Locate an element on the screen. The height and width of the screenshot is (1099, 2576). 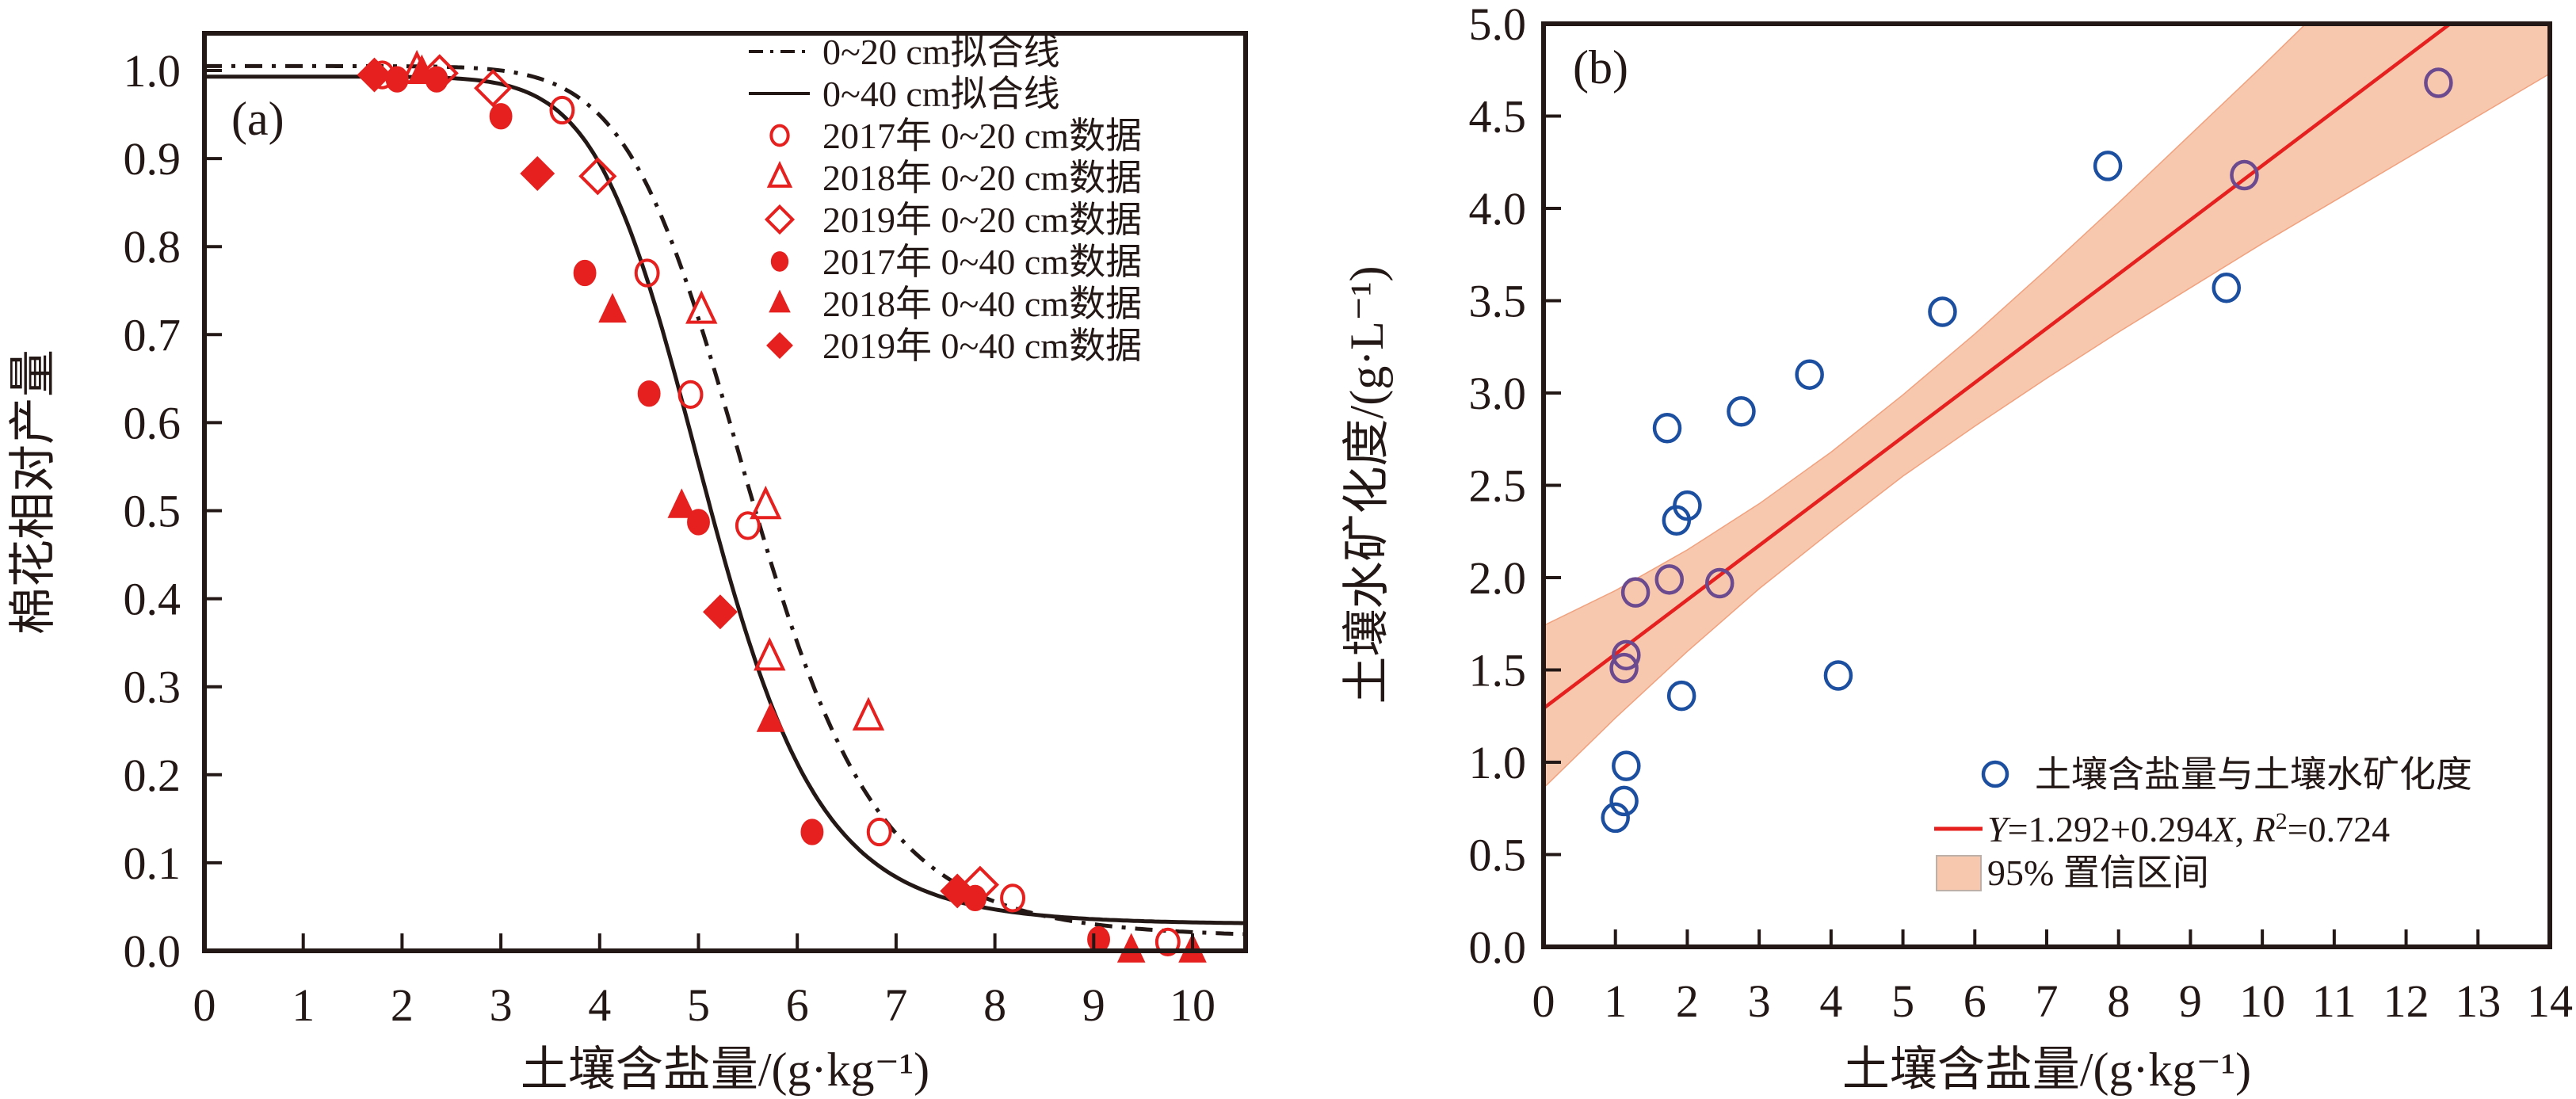
chart-a-legend-label: 2018年 0~20 cm数据 is located at coordinates (982, 178).